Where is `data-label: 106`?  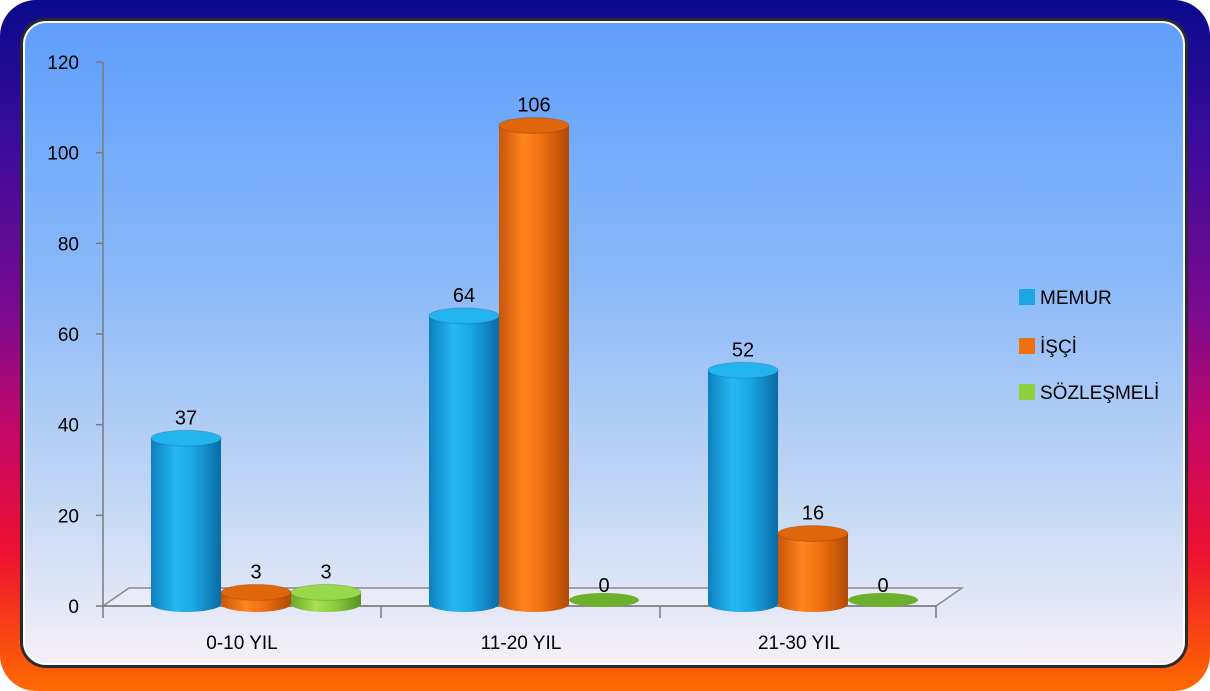
data-label: 106 is located at coordinates (533, 105).